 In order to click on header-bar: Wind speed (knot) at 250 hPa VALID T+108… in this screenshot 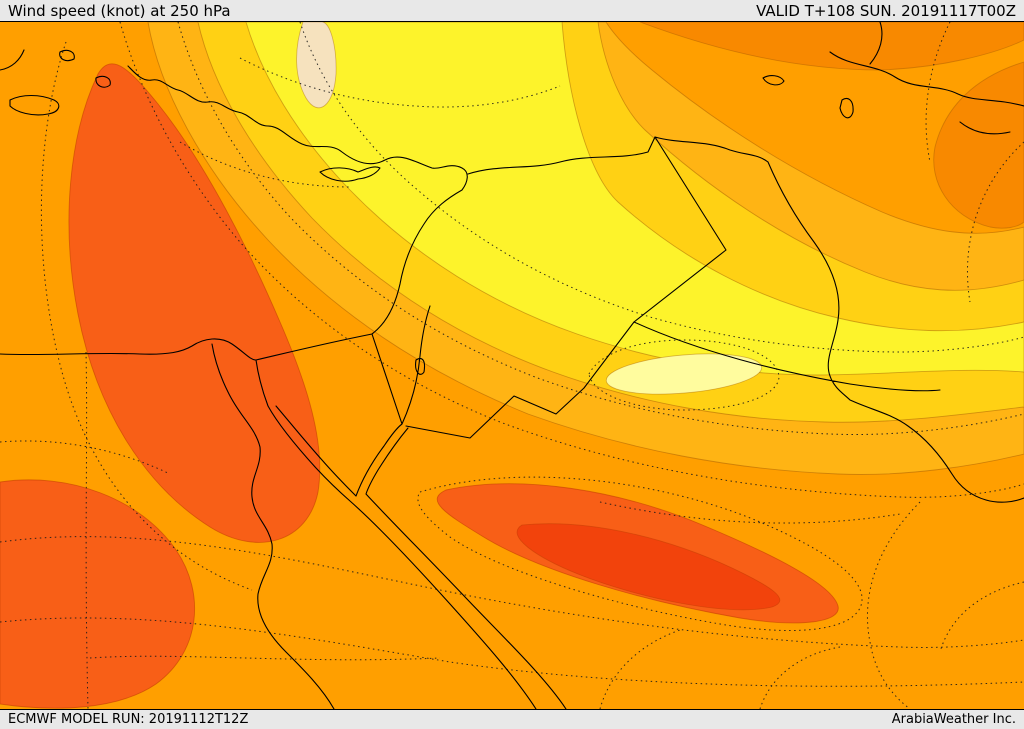, I will do `click(512, 11)`.